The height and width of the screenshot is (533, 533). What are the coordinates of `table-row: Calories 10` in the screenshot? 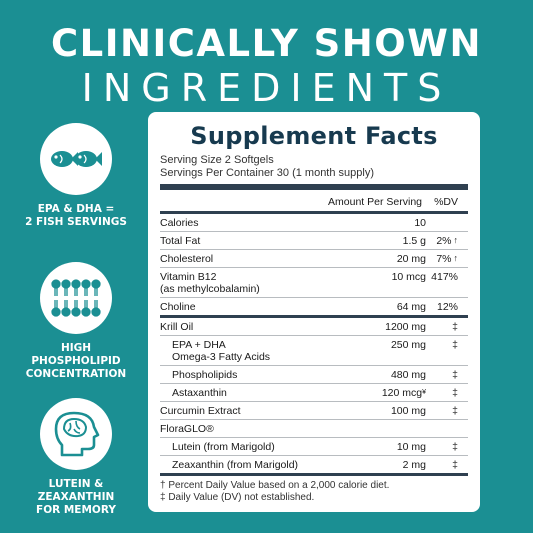 It's located at (314, 223).